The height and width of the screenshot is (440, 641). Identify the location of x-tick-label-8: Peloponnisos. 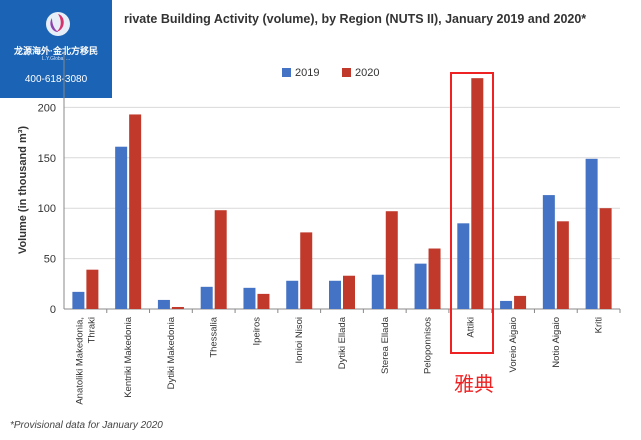
(428, 345).